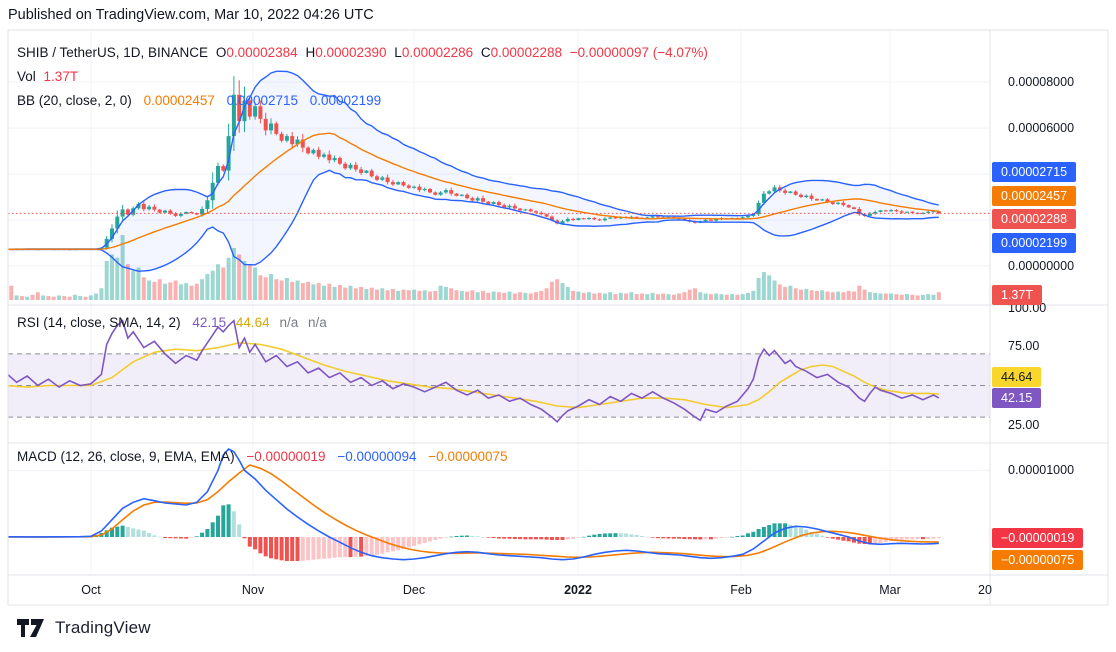 Image resolution: width=1116 pixels, height=652 pixels. What do you see at coordinates (1034, 196) in the screenshot?
I see `axis-value-badge: 0.00002457` at bounding box center [1034, 196].